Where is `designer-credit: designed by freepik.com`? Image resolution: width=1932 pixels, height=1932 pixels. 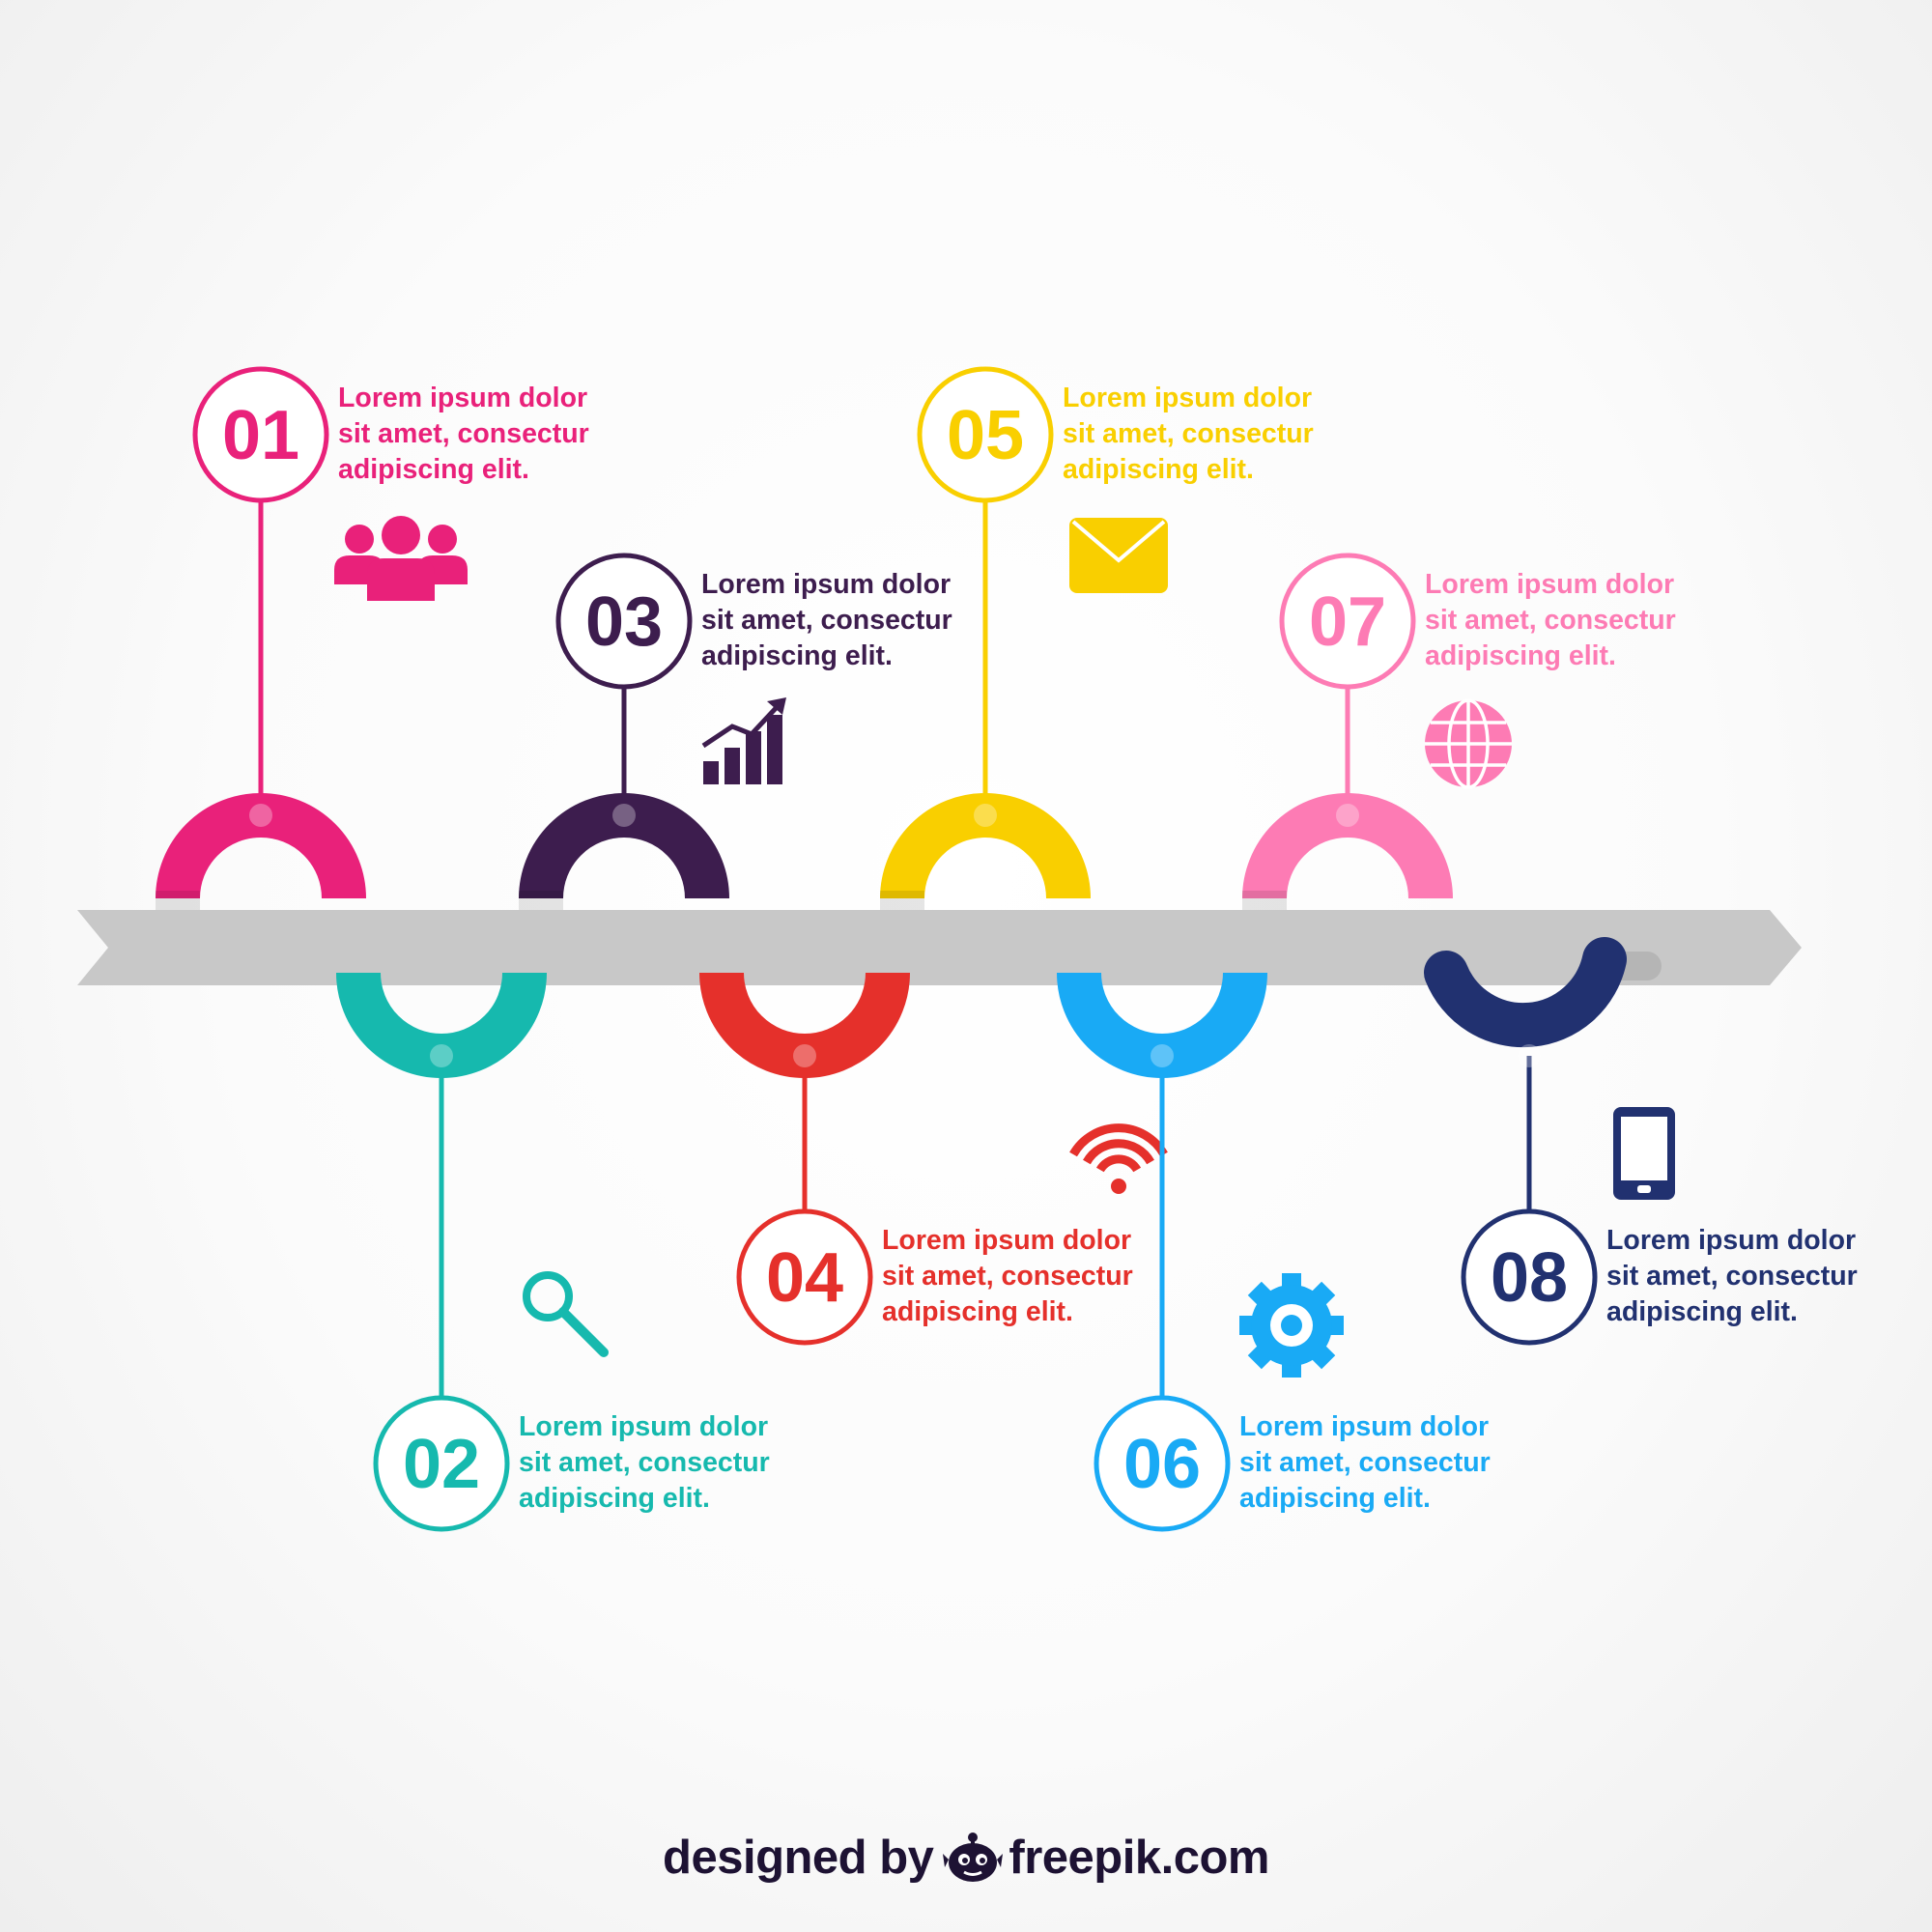 designer-credit: designed by freepik.com is located at coordinates (966, 1857).